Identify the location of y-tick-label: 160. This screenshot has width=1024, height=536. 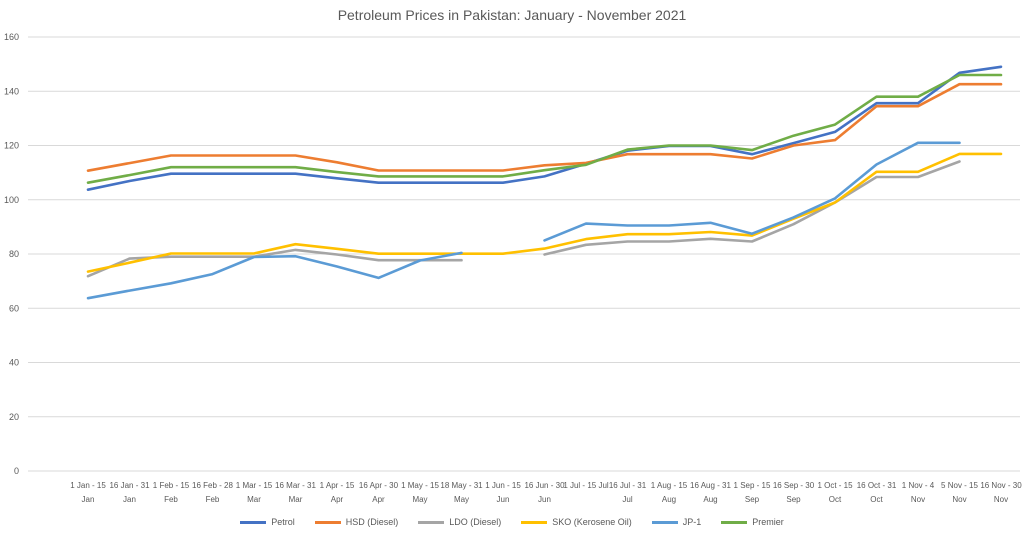
(11, 37).